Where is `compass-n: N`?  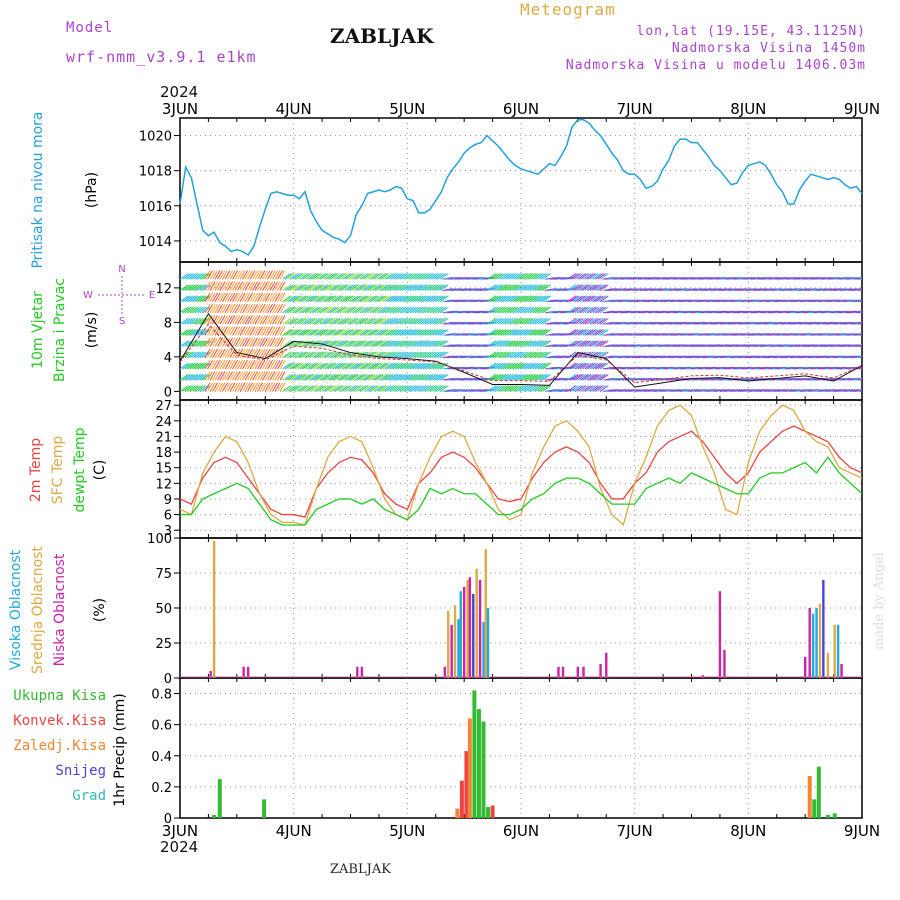 compass-n: N is located at coordinates (121, 269).